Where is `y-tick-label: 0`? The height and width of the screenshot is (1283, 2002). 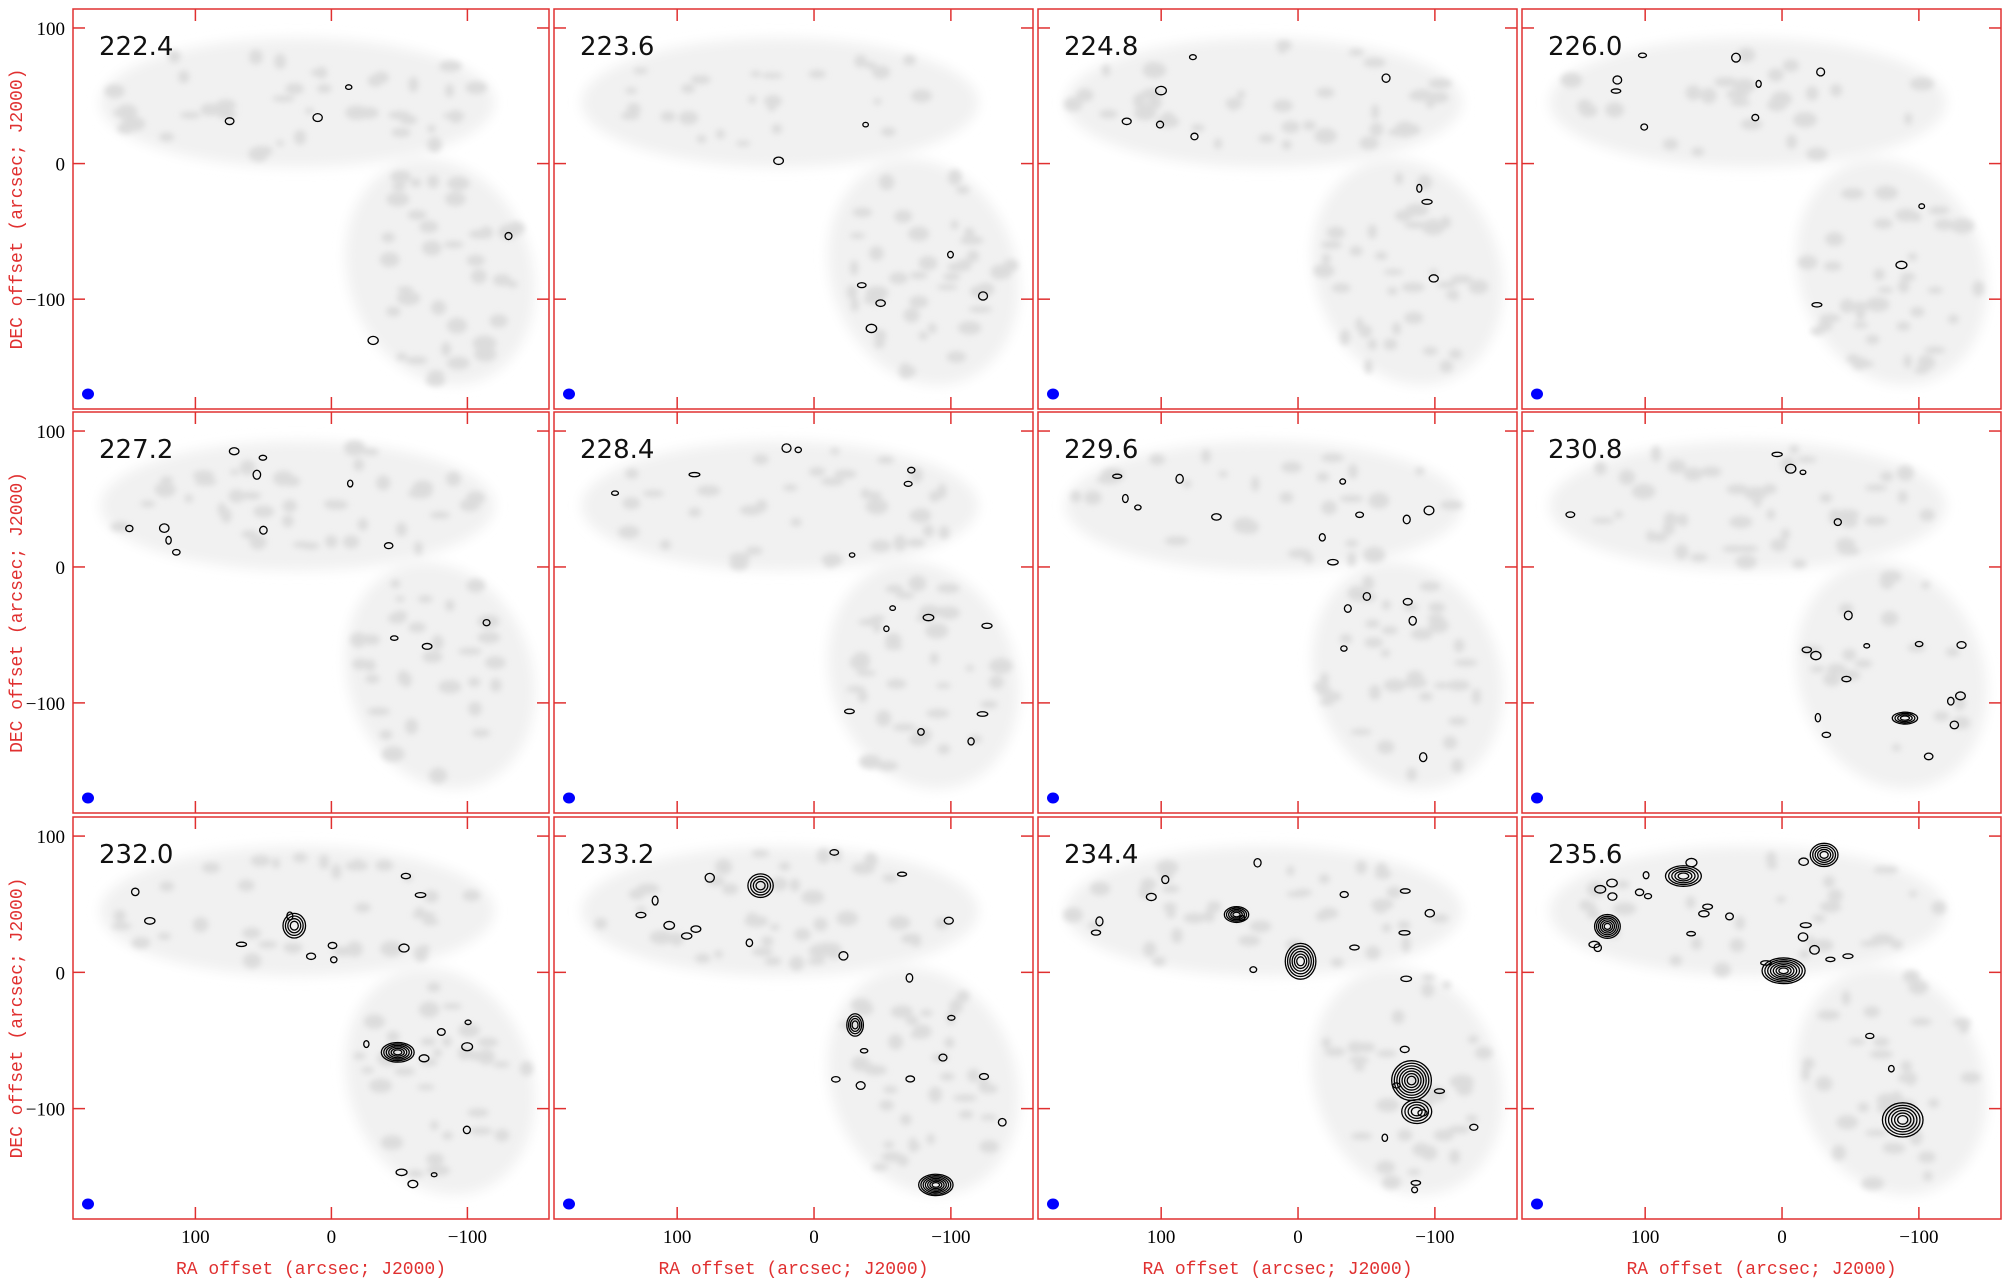 y-tick-label: 0 is located at coordinates (61, 165).